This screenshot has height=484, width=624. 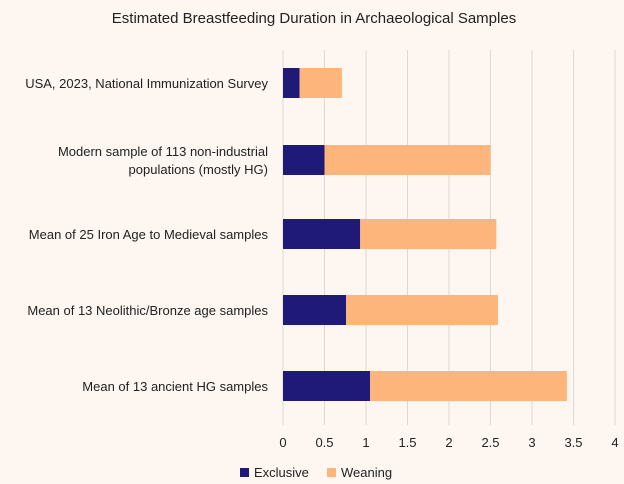 What do you see at coordinates (163, 151) in the screenshot?
I see `category-label: Modern sample of 113 non-industrial` at bounding box center [163, 151].